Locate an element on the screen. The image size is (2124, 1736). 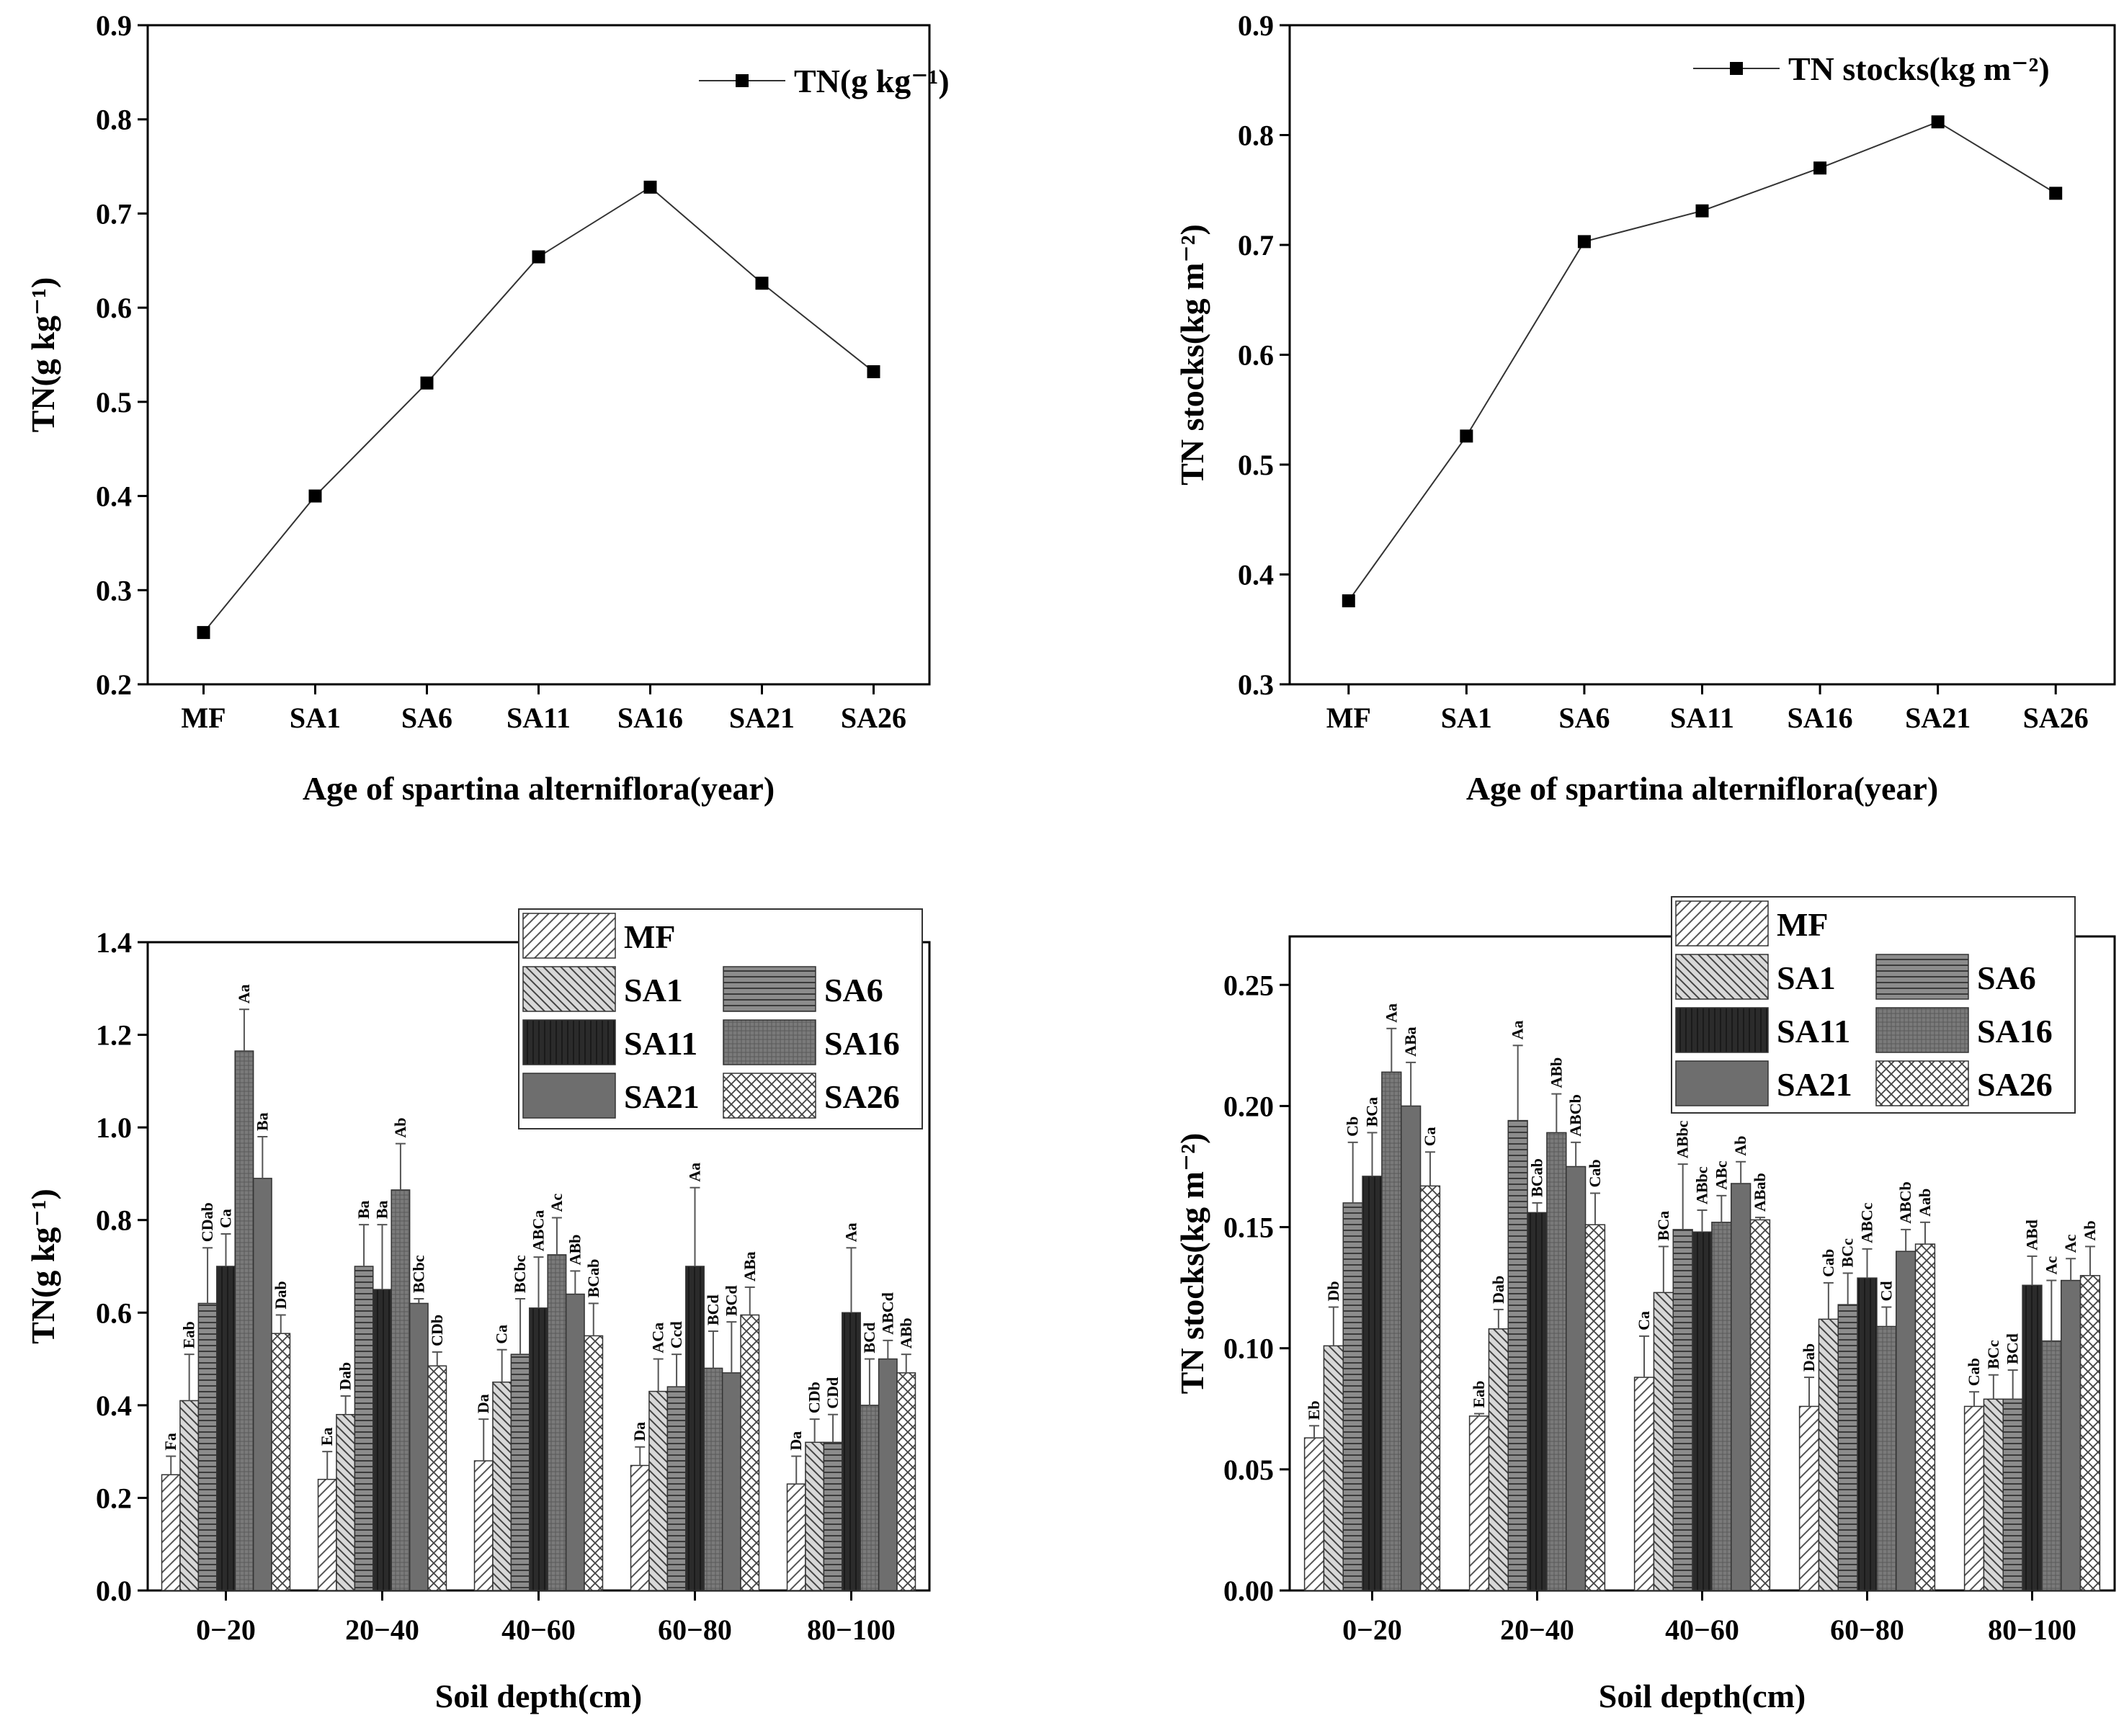
significance-label: ABa is located at coordinates (1410, 1041).